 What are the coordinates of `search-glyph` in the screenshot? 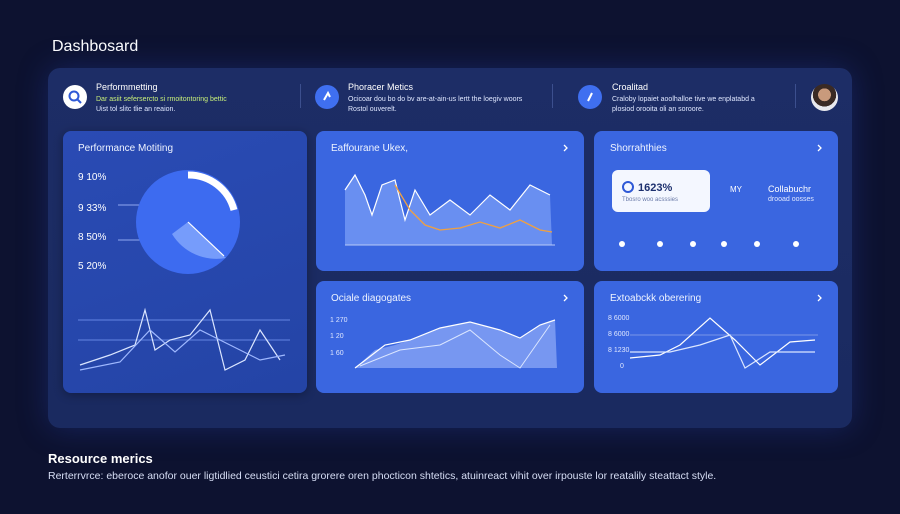 It's located at (75, 97).